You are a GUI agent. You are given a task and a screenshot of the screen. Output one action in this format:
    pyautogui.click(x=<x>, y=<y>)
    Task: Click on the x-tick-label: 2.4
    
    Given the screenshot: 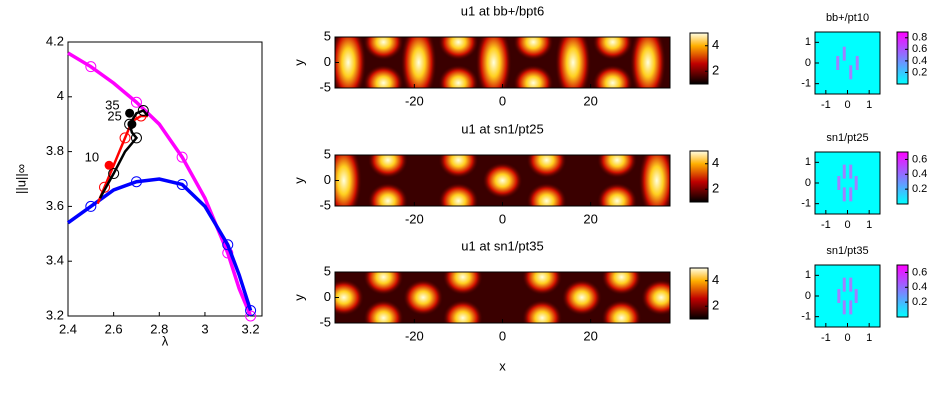 What is the action you would take?
    pyautogui.click(x=68, y=328)
    